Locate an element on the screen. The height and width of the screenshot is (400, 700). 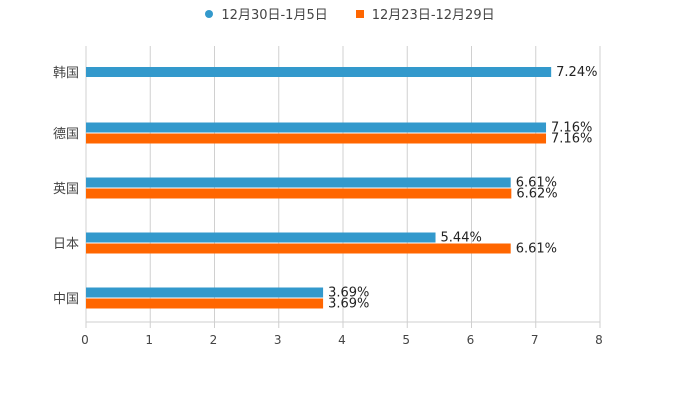
x-tick-label-4: 4 is located at coordinates (342, 340).